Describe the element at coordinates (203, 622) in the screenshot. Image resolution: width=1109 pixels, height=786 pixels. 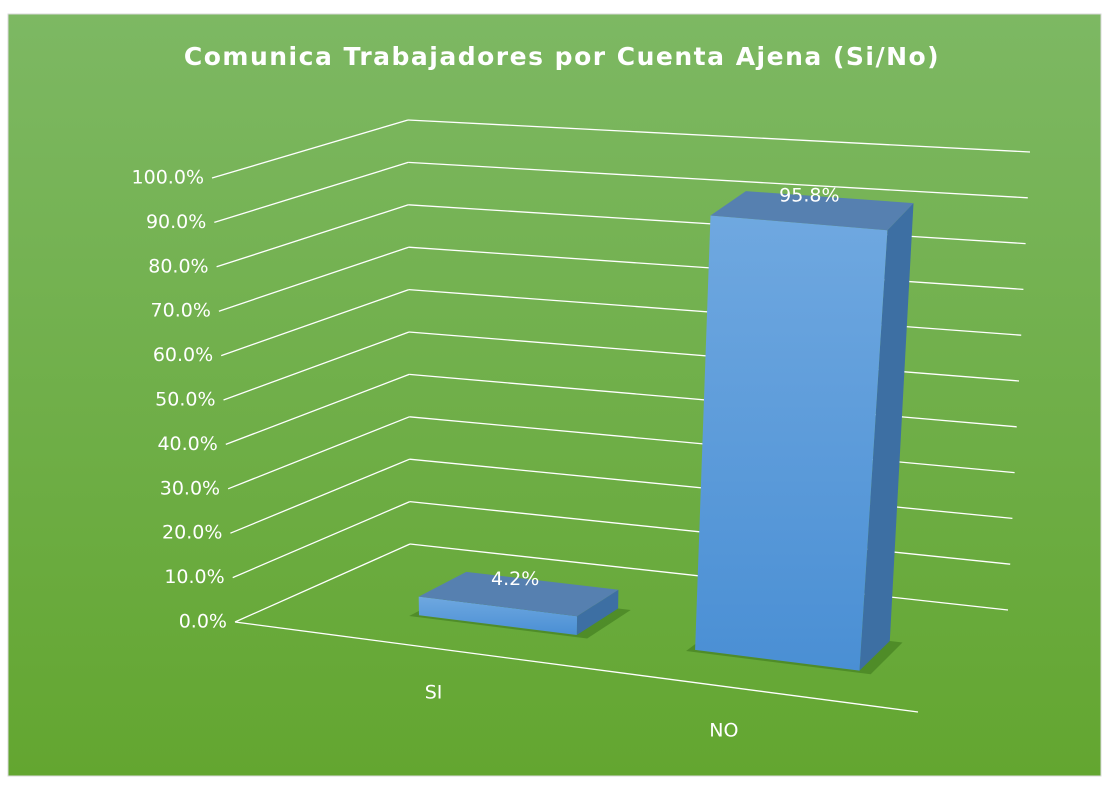
I see `y-tick-label: 0.0%` at that location.